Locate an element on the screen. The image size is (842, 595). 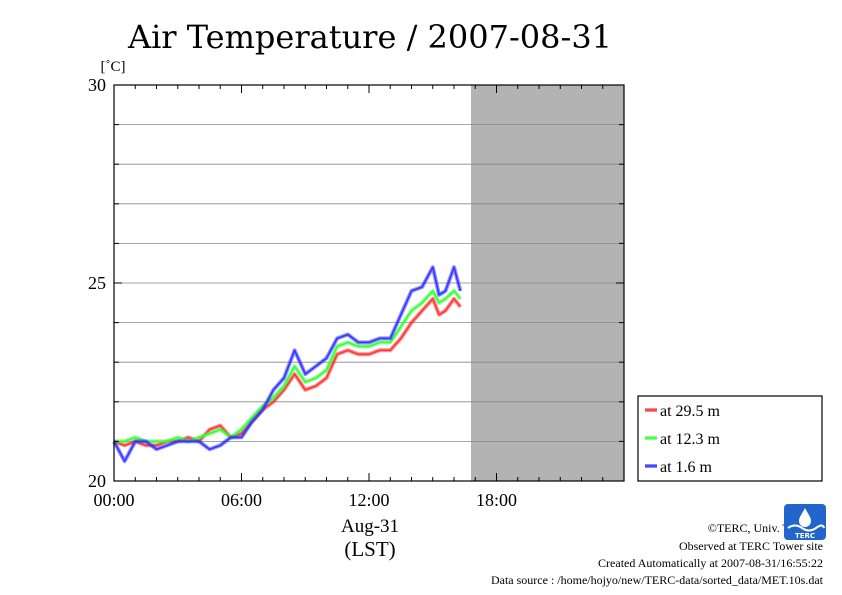
legend-label: at 12.3 m is located at coordinates (690, 439).